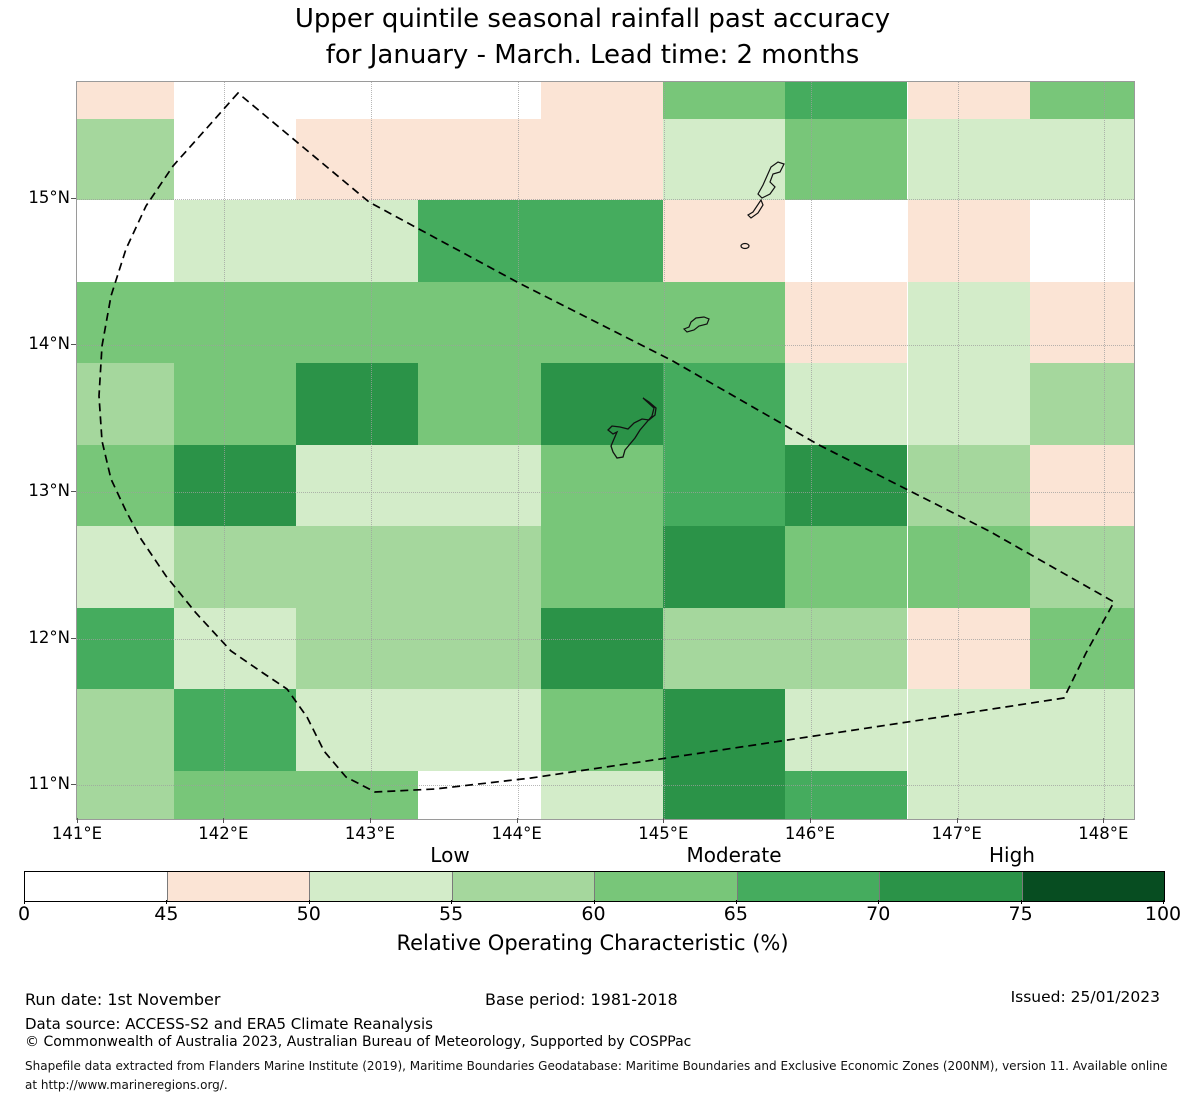 The height and width of the screenshot is (1095, 1185). What do you see at coordinates (1163, 914) in the screenshot?
I see `colorbar-tick-label: 100` at bounding box center [1163, 914].